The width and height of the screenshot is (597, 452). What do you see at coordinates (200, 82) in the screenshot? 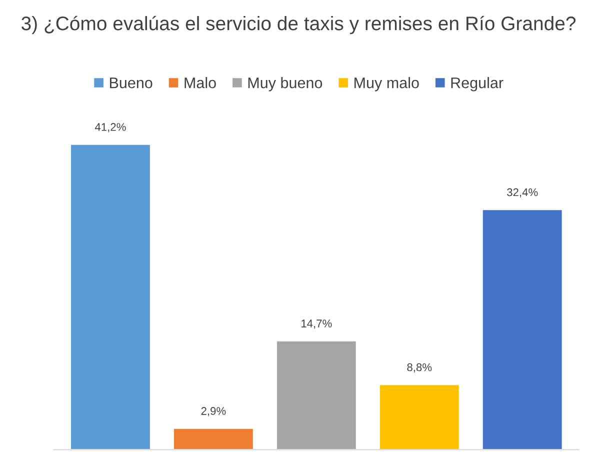
I see `legend-label: Malo` at bounding box center [200, 82].